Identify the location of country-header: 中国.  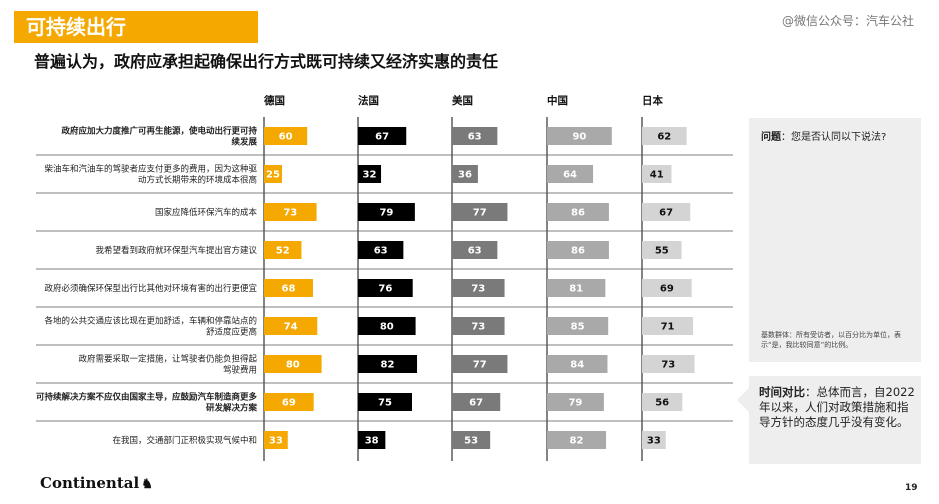
(557, 100).